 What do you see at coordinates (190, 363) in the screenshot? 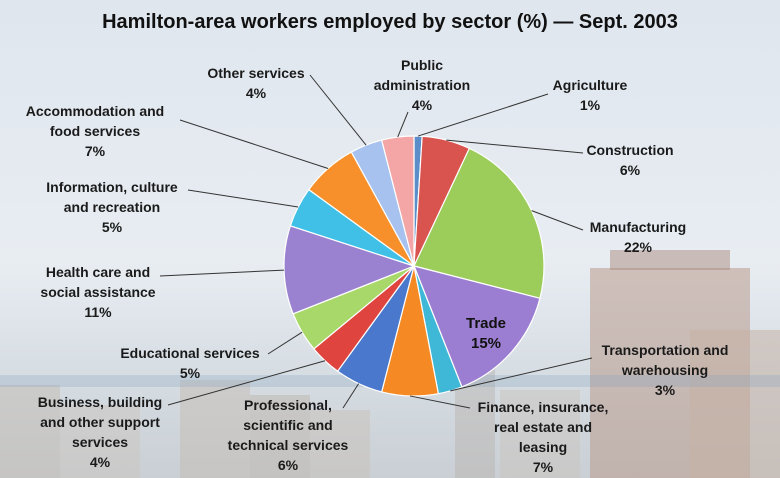
I see `slice-label: Educational services 5%` at bounding box center [190, 363].